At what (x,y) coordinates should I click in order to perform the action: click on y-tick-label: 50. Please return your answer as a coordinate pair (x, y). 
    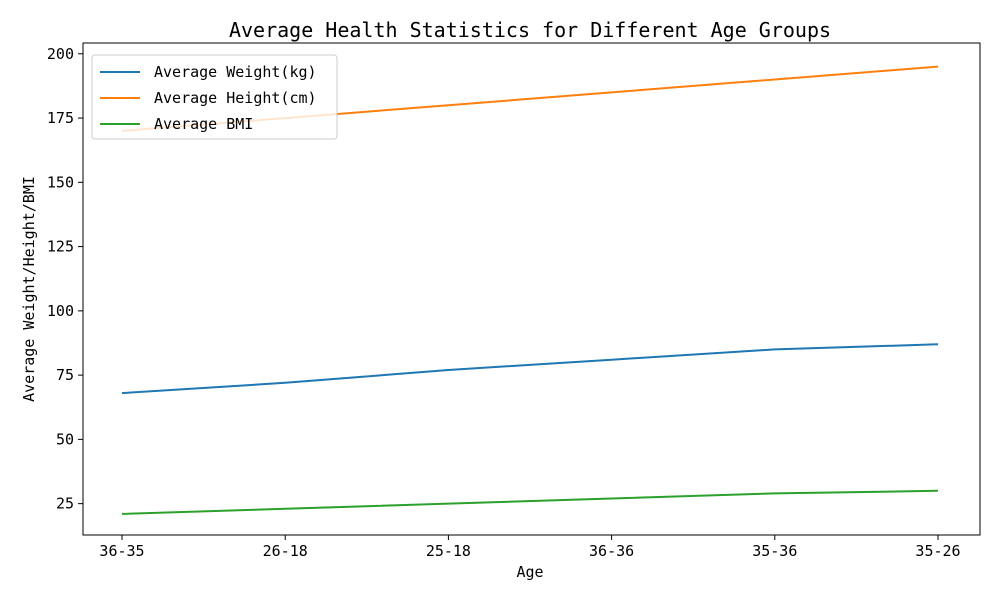
    Looking at the image, I should click on (65, 439).